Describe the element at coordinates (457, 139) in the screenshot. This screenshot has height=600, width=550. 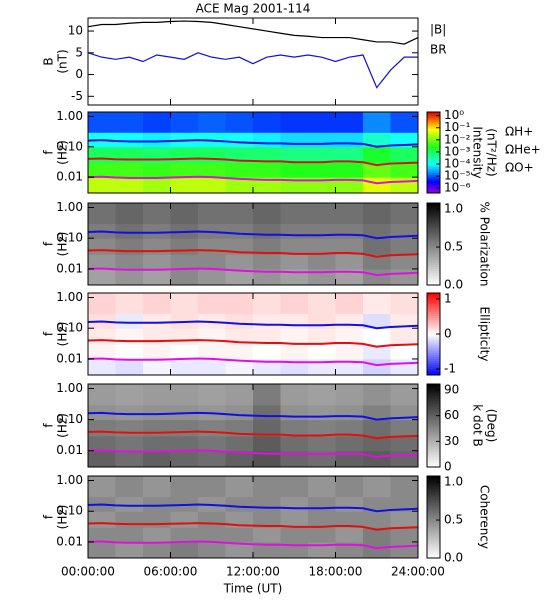
I see `colorbar-tick-label: 10⁻²` at that location.